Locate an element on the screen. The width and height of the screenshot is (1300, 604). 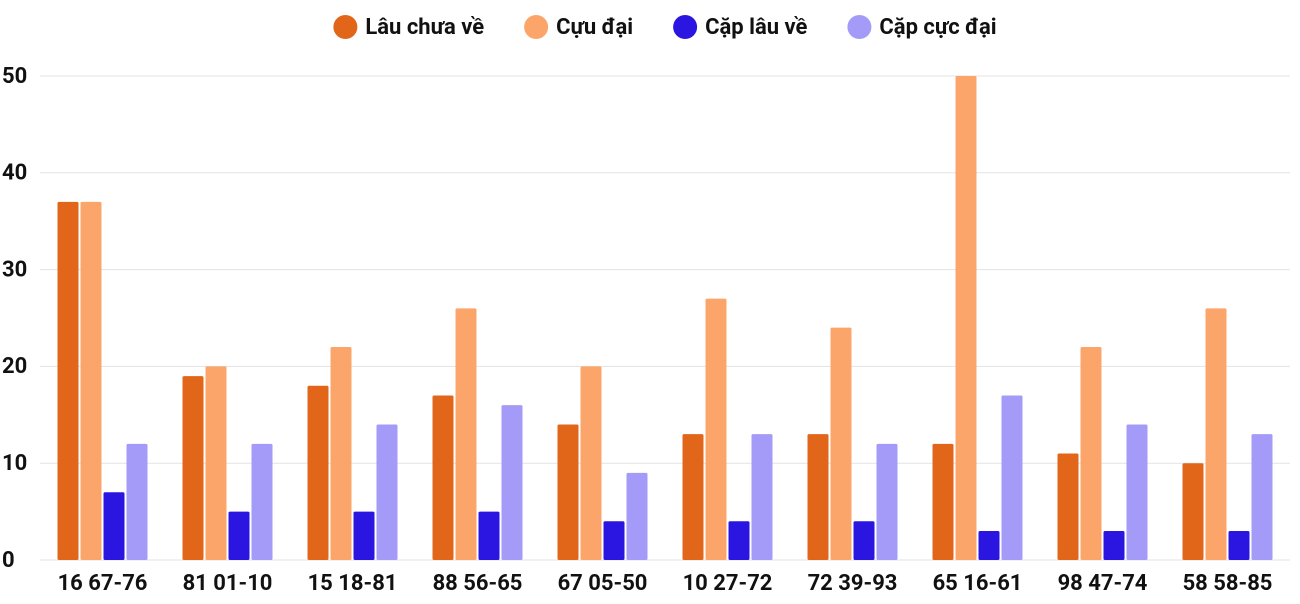
x-tick-label: 98 47-74 is located at coordinates (1103, 583).